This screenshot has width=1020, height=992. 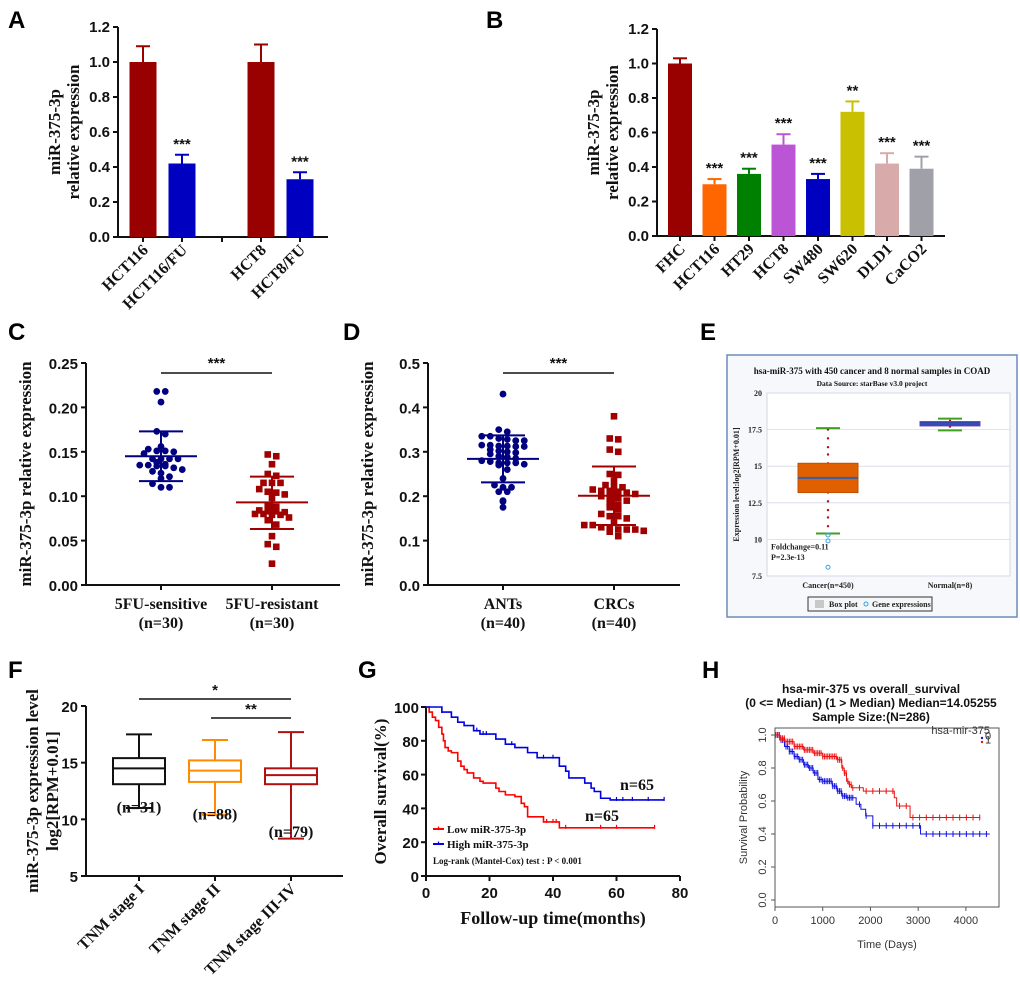 I want to click on box, so click(x=139, y=771).